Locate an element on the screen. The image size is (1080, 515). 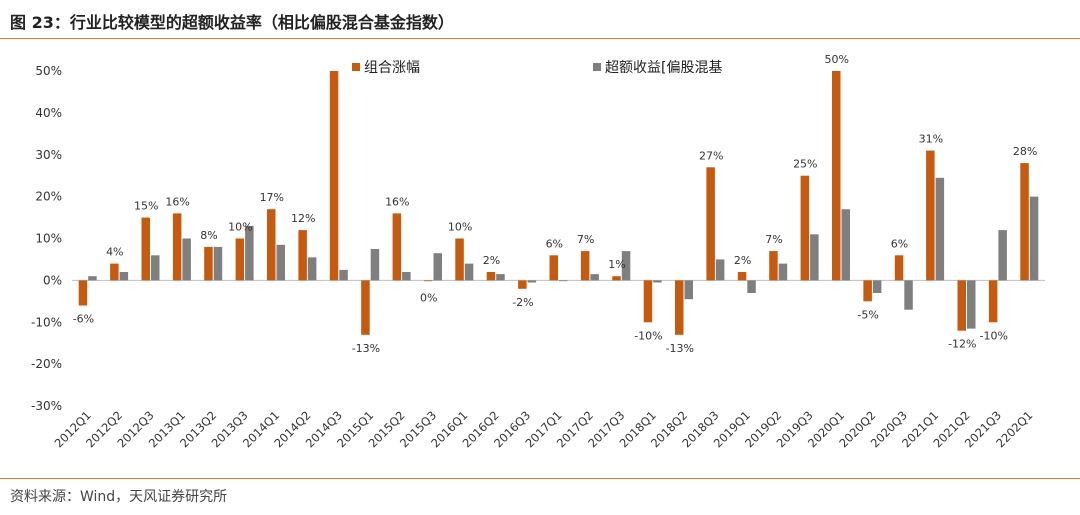
data-label: 15% is located at coordinates (146, 206).